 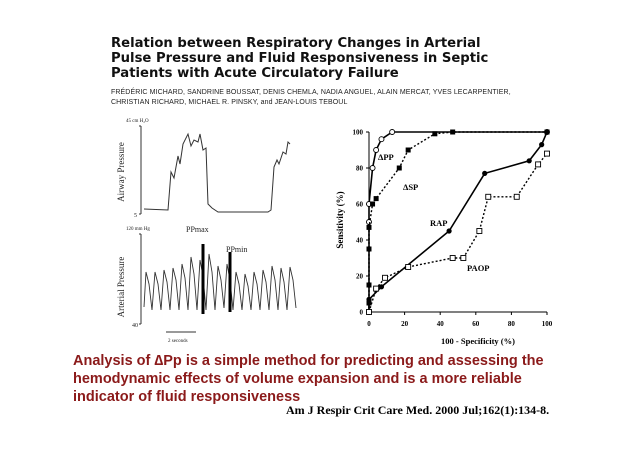 I want to click on series-line-rap, so click(x=458, y=221).